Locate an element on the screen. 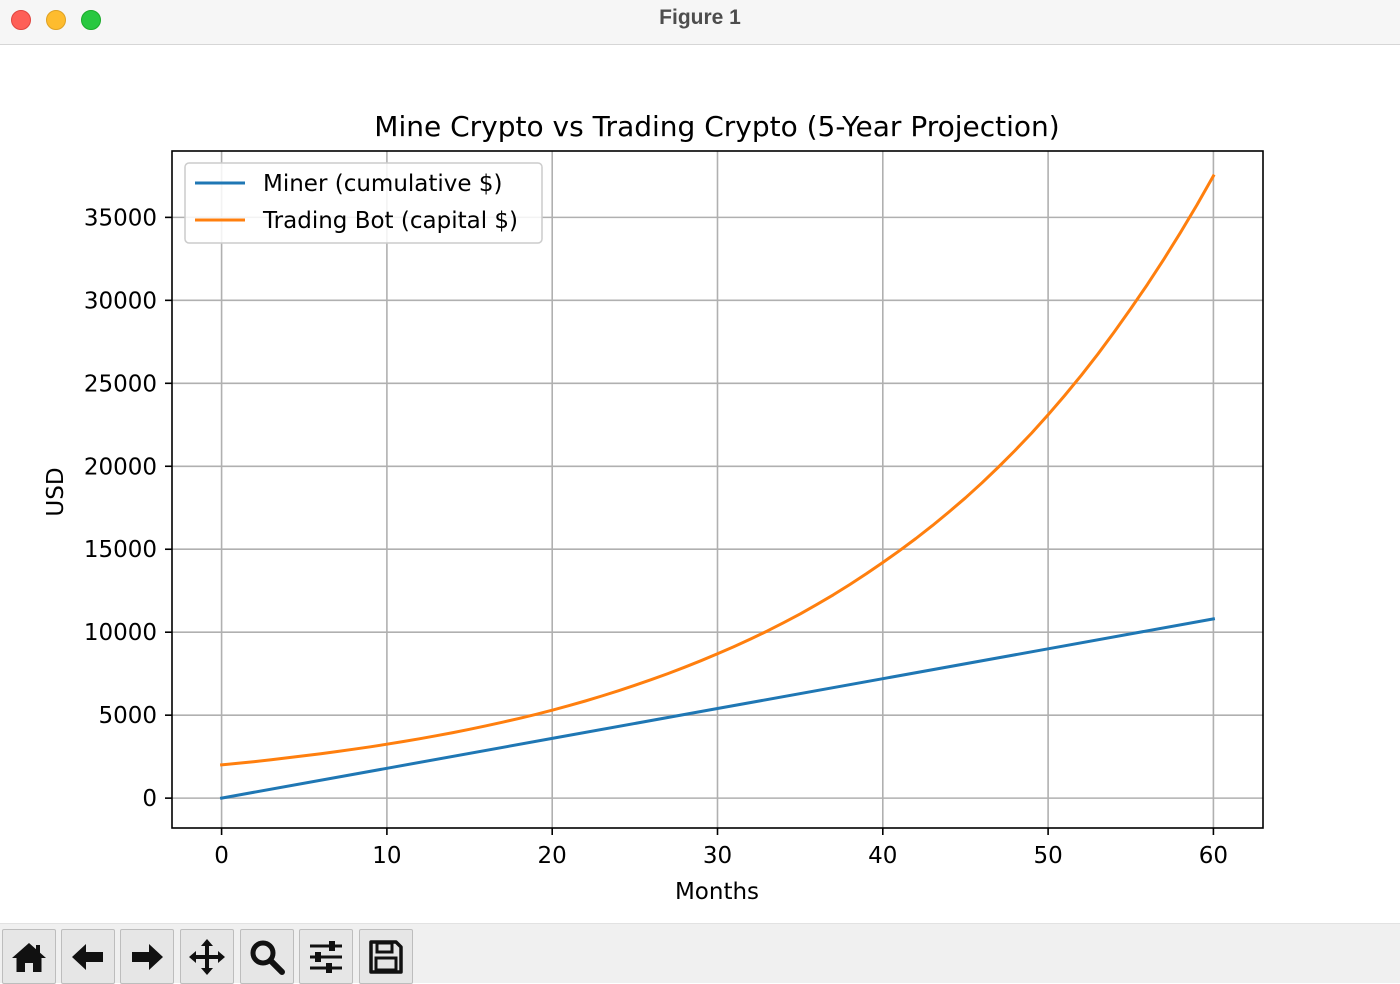 This screenshot has width=1400, height=984. y-tick-label: 35000 is located at coordinates (120, 218).